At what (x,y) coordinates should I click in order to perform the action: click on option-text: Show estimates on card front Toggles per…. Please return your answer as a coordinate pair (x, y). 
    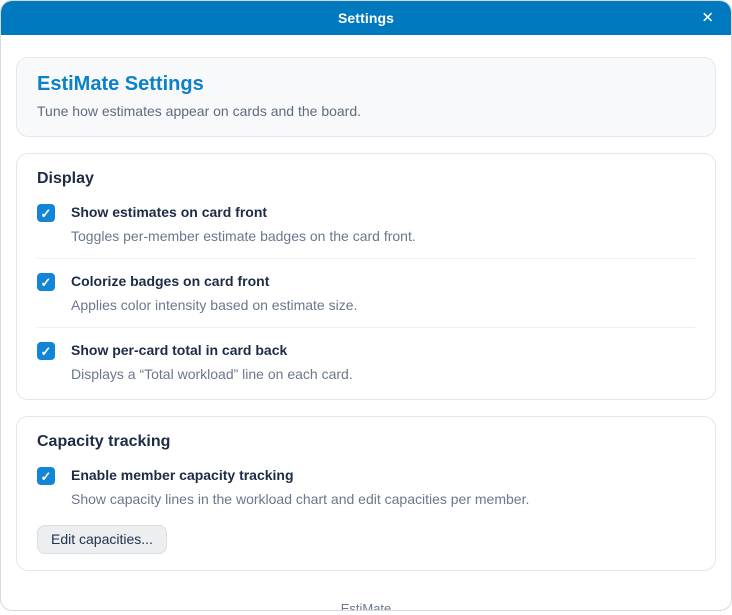
    Looking at the image, I should click on (243, 224).